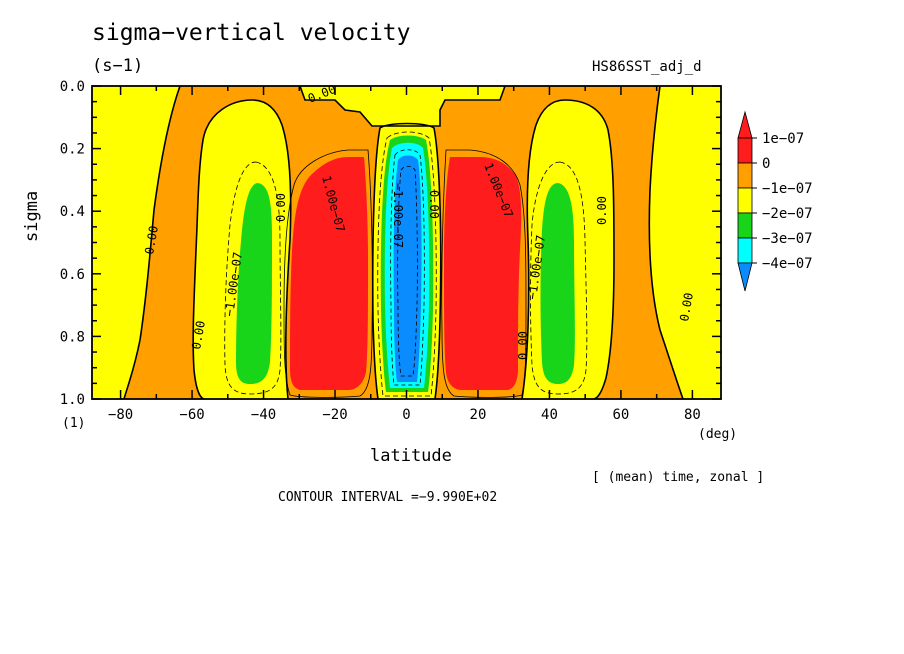 The height and width of the screenshot is (654, 904). What do you see at coordinates (72, 337) in the screenshot?
I see `y-tick-label: 0.8` at bounding box center [72, 337].